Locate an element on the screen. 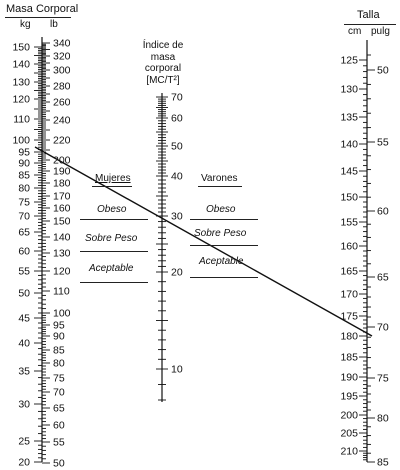 The width and height of the screenshot is (400, 470). bmi-title-line-4: [MC/T²] is located at coordinates (163, 80).